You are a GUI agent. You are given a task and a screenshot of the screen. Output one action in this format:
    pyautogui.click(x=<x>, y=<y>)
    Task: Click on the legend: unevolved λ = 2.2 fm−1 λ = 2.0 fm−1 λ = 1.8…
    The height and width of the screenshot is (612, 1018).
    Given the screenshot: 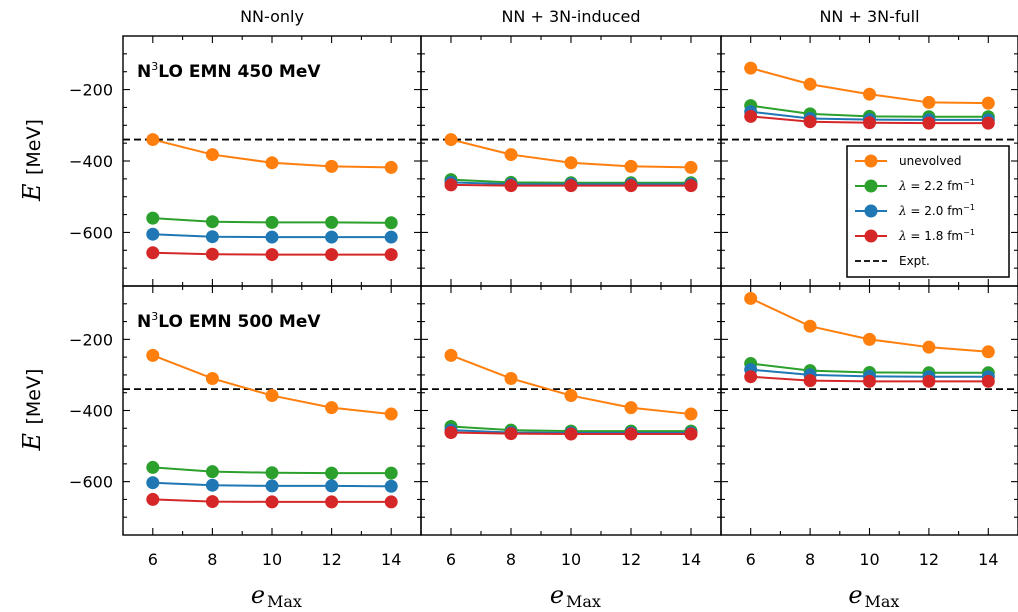 What is the action you would take?
    pyautogui.click(x=928, y=211)
    